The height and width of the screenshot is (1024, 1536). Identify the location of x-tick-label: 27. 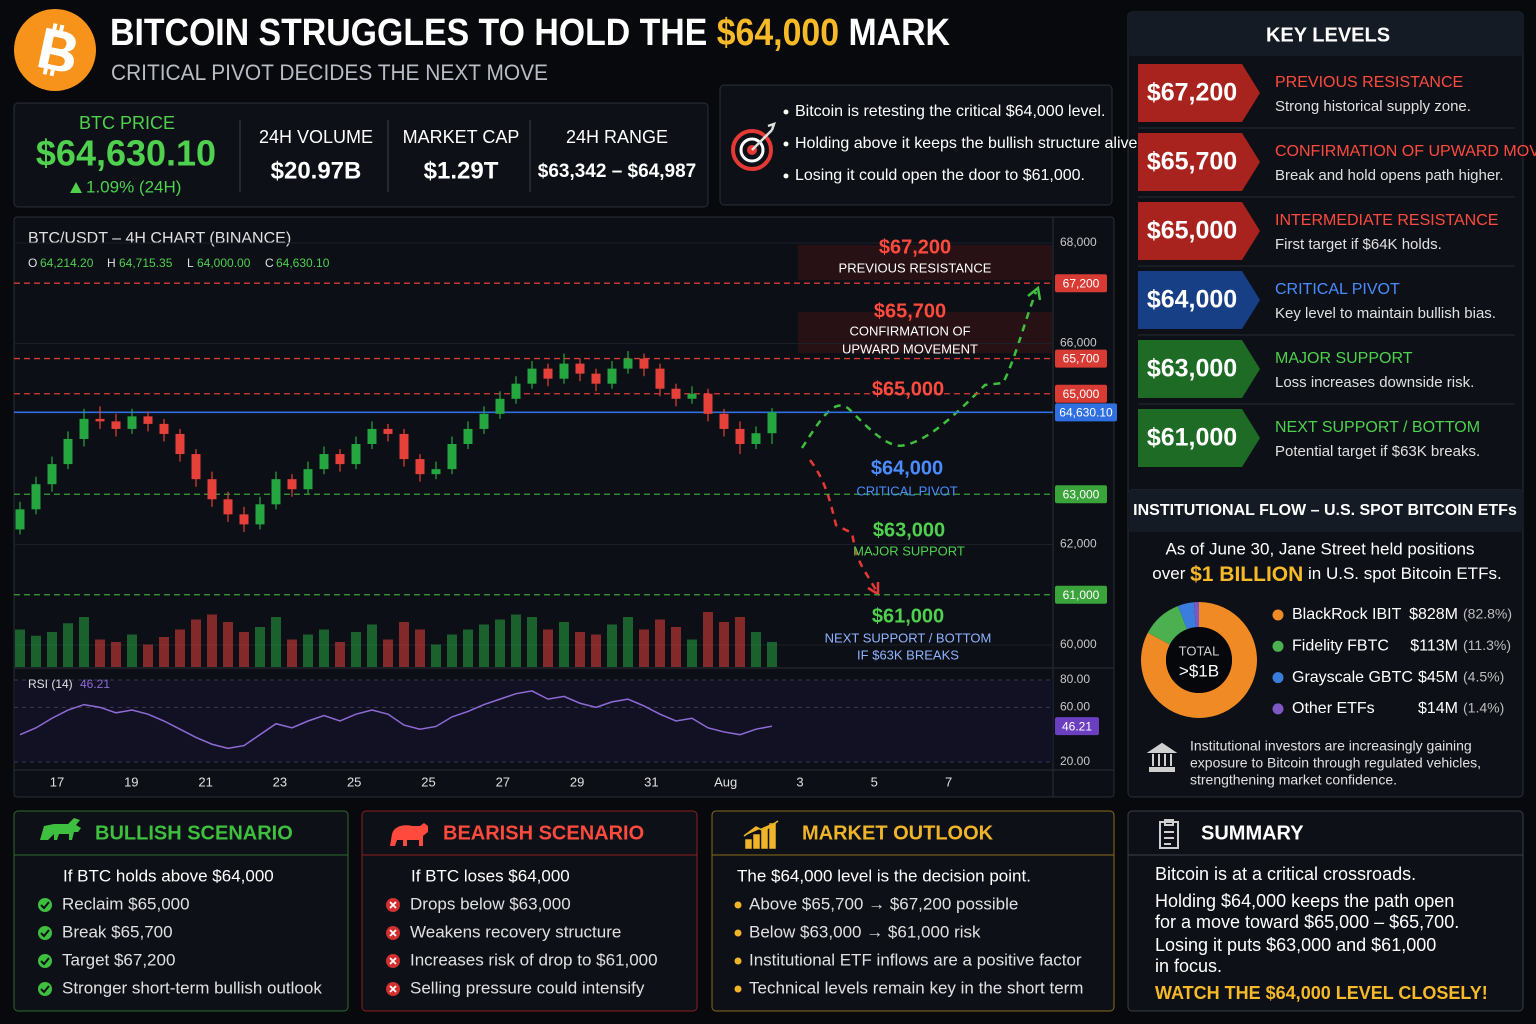
(503, 781).